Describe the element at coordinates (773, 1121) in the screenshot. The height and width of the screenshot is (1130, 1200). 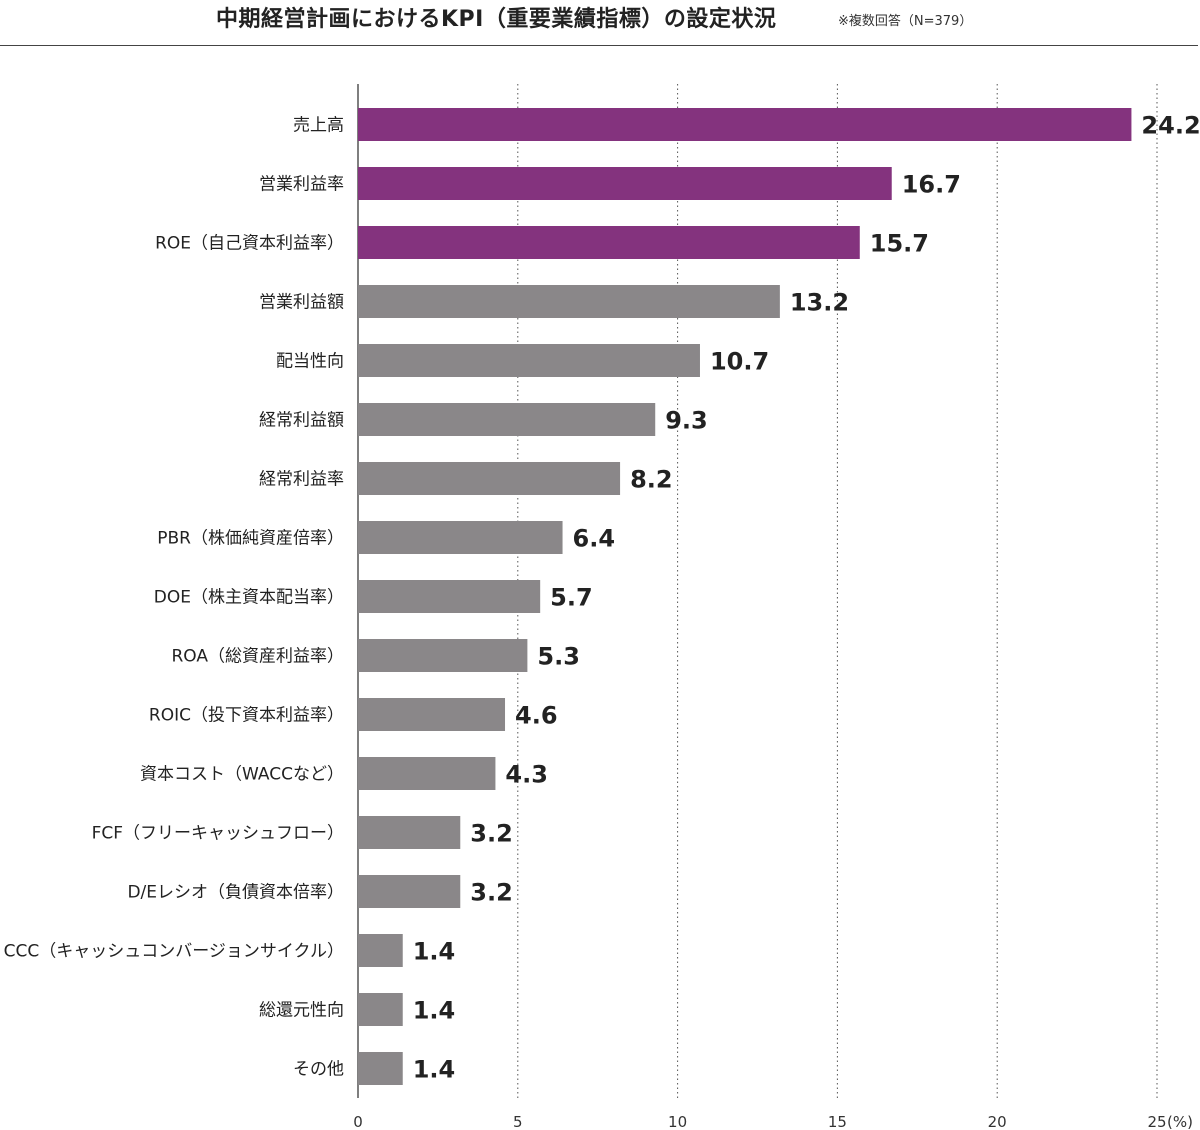
I see `x-axis-ticks: 0 5 10 15 20 25 (%)` at that location.